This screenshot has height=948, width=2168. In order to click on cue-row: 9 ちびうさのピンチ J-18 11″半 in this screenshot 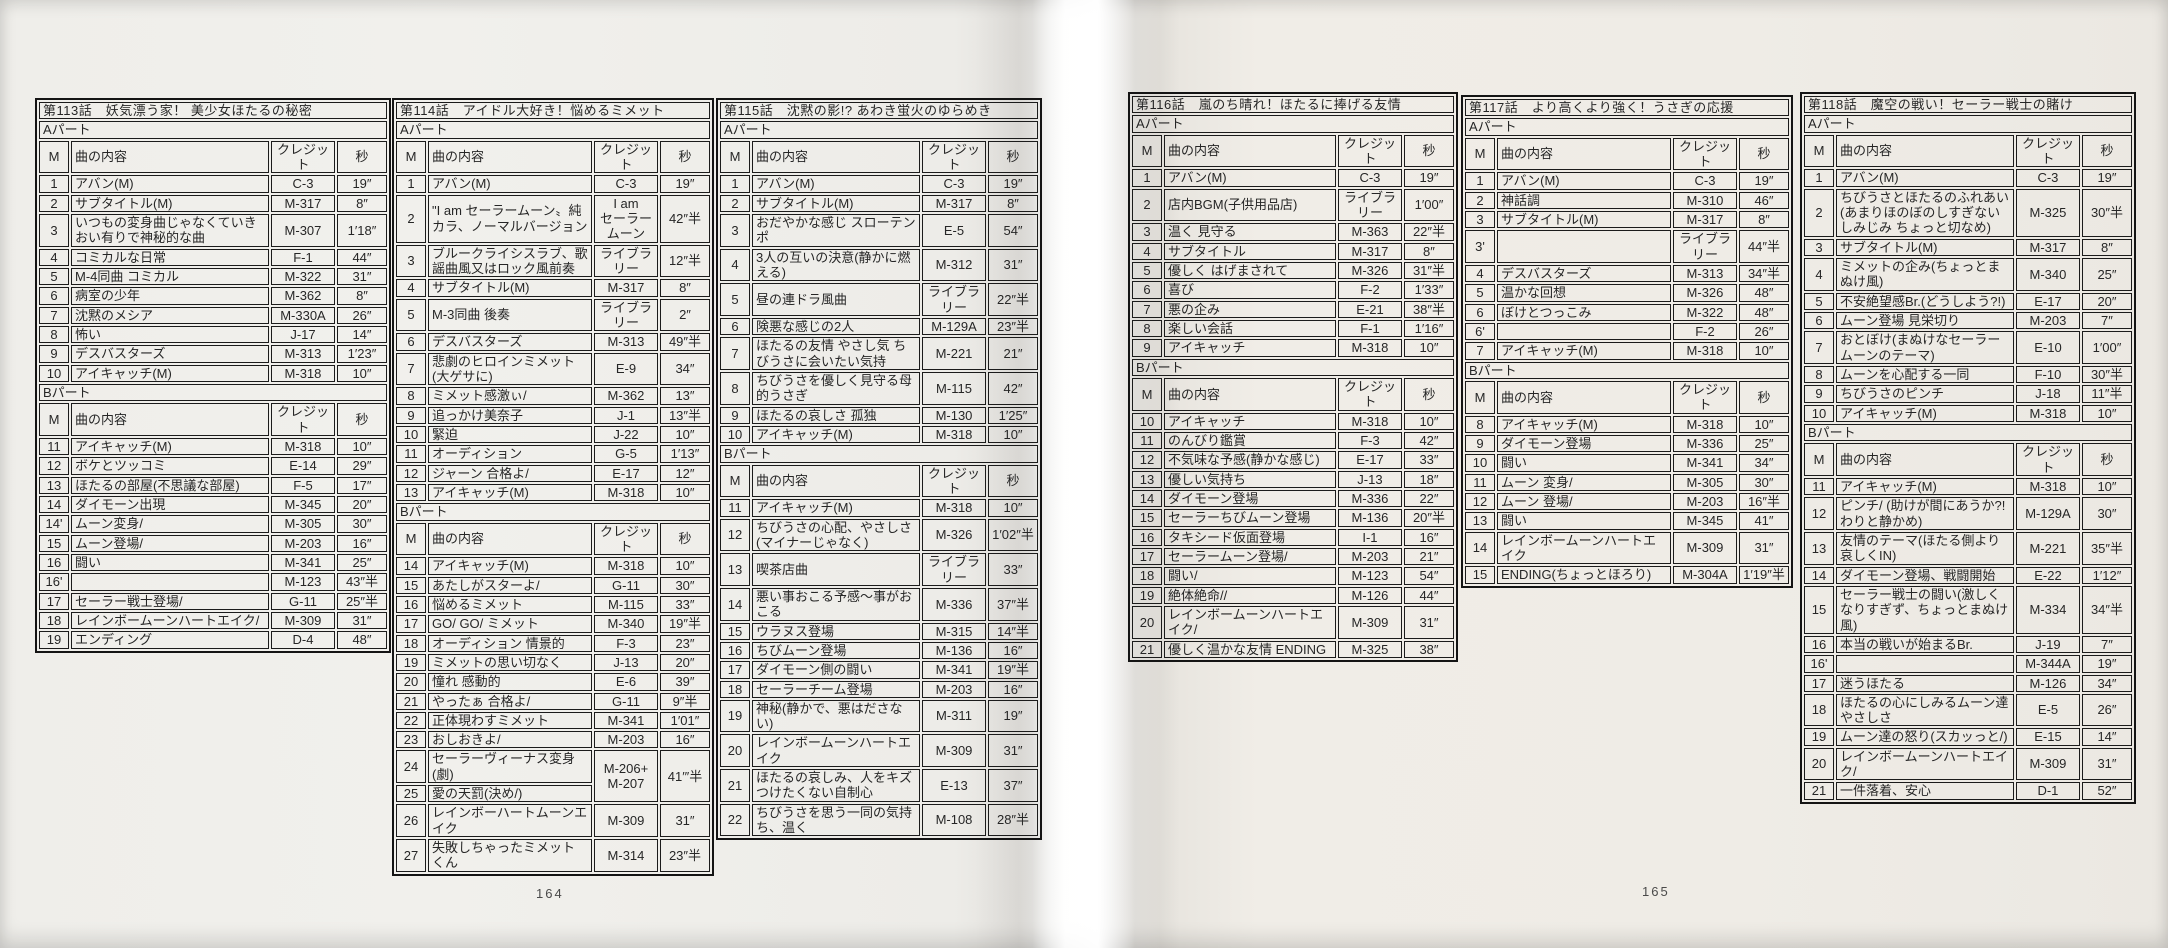, I will do `click(1968, 394)`.